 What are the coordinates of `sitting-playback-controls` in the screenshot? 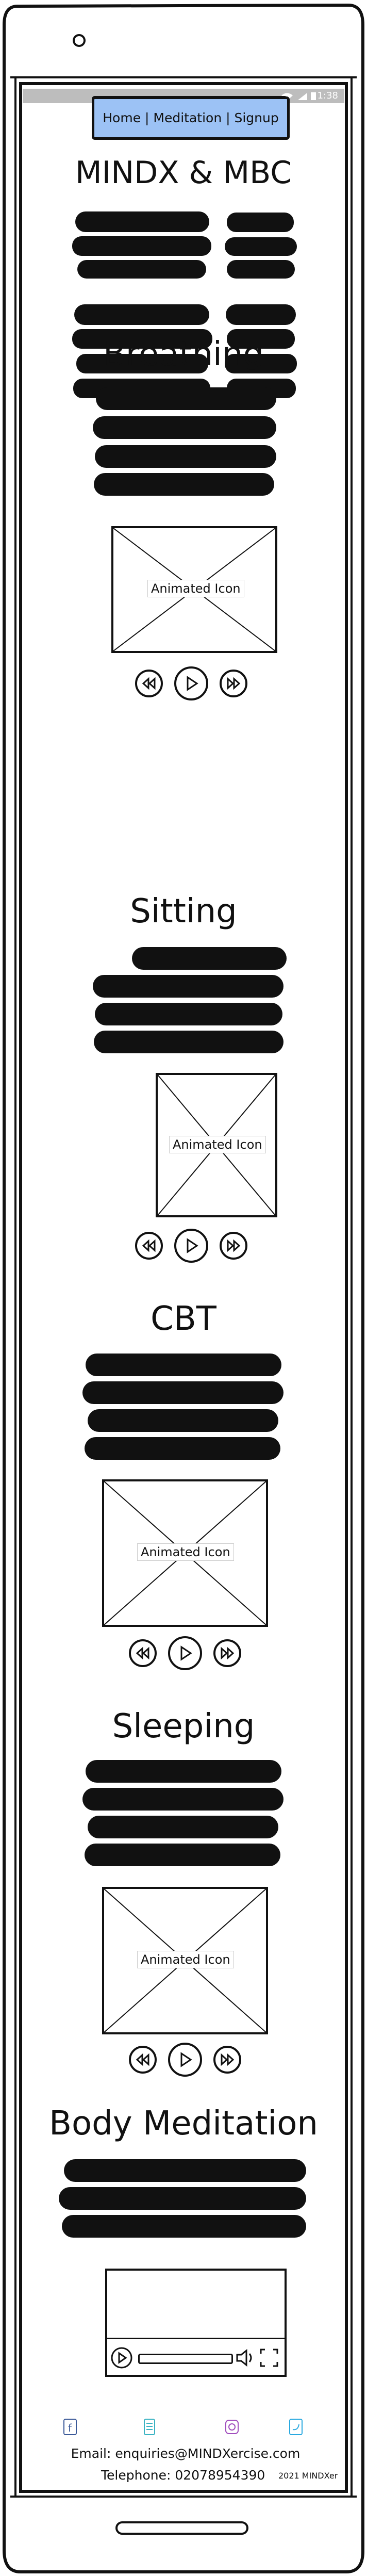 It's located at (191, 1246).